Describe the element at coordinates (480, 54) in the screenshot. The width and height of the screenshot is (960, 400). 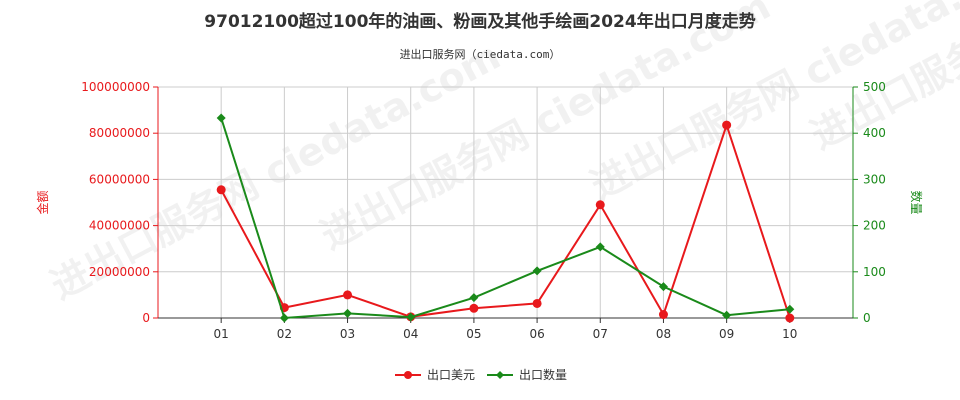
I see `chart-subtitle: 进出口服务网（ciedata.com）` at that location.